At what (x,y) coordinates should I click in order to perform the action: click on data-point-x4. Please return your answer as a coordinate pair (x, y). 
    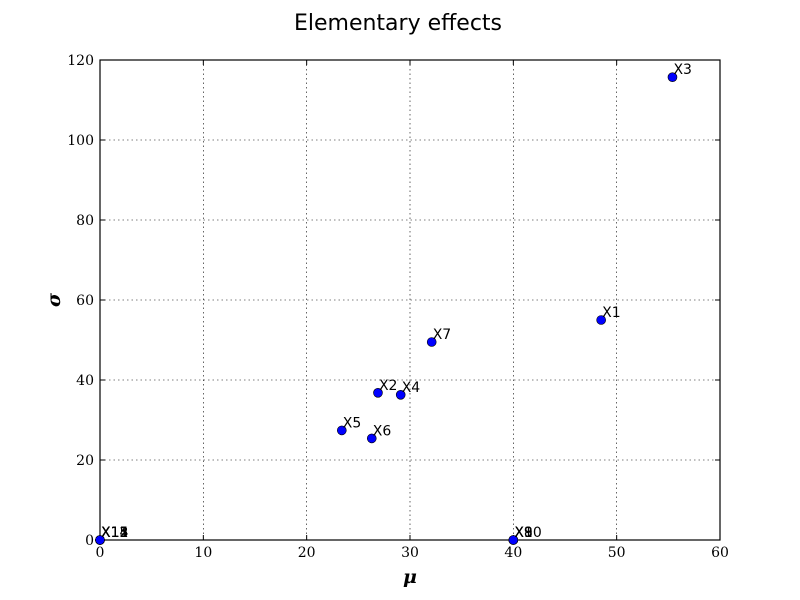
    Looking at the image, I should click on (400, 394).